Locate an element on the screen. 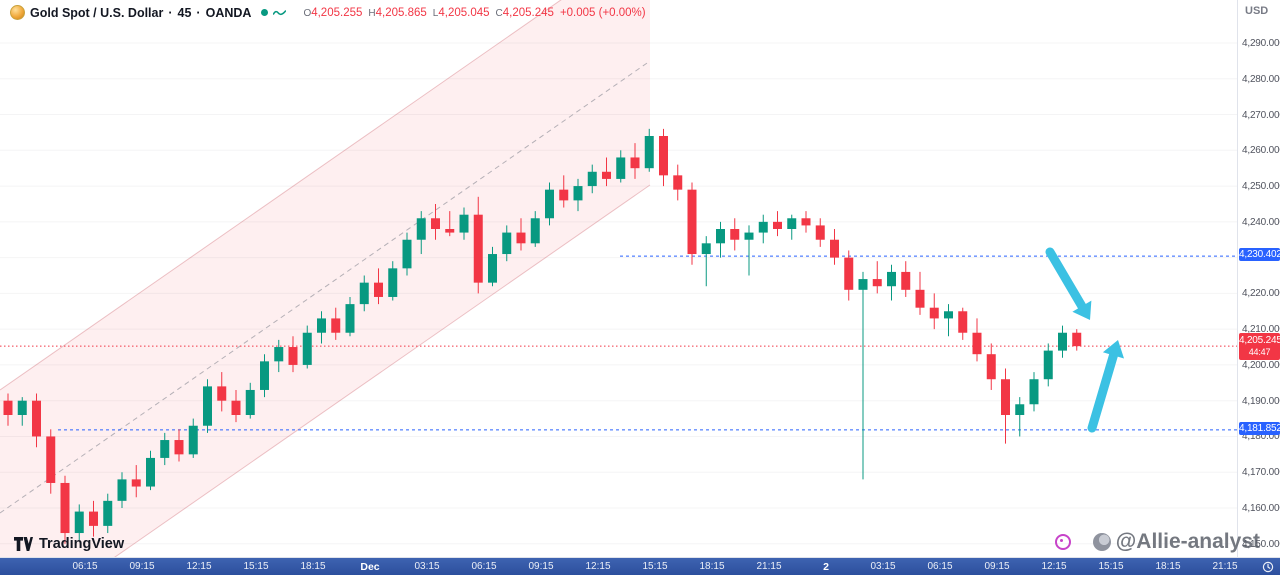  symbol-title: Gold Spot / U.S. Dollar is located at coordinates (97, 12).